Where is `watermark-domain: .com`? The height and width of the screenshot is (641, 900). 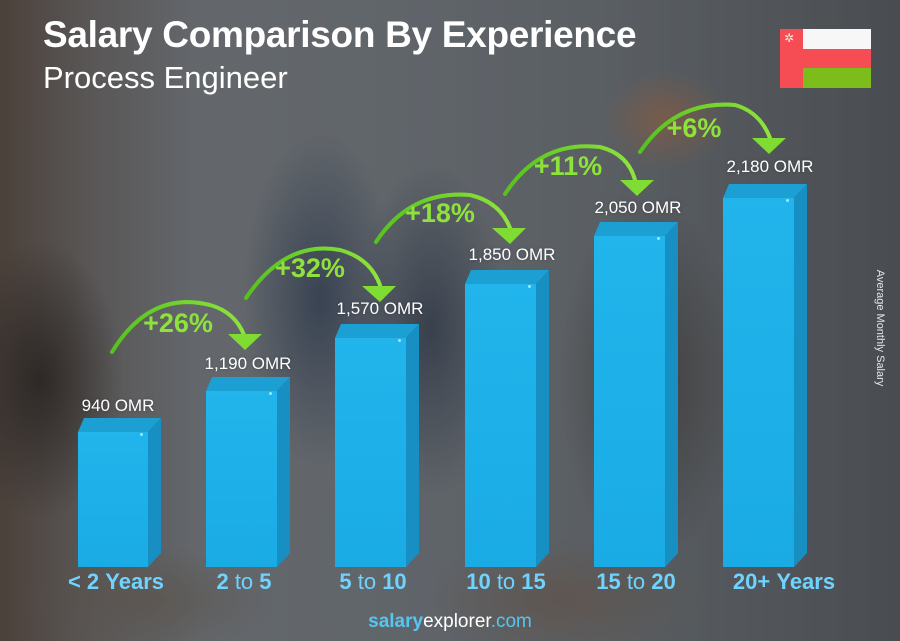 watermark-domain: .com is located at coordinates (511, 621).